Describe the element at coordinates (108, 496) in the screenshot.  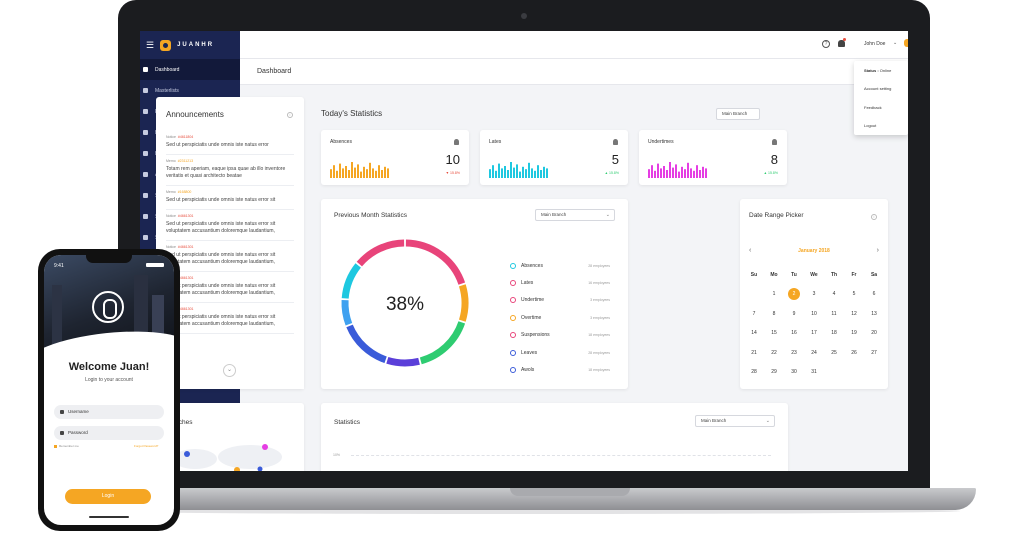
I see `login-button: Login` at that location.